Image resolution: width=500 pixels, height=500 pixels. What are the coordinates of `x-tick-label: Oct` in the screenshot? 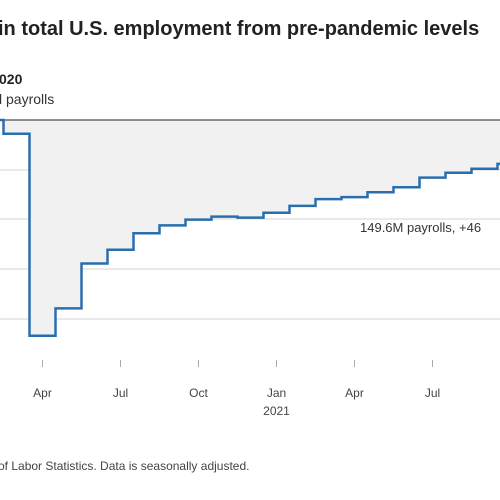 It's located at (198, 393).